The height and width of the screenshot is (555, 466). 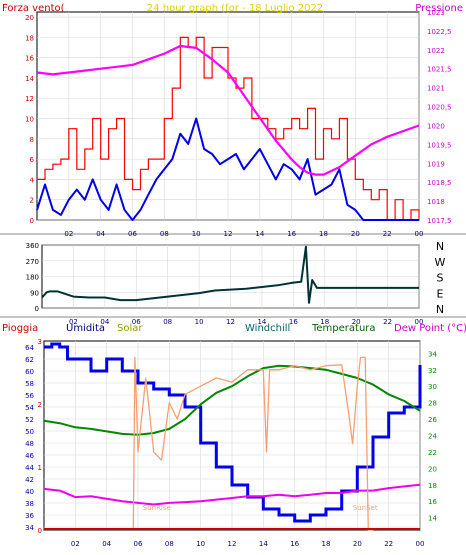 I want to click on wind-axis-title: Forza vento(, so click(x=33, y=8).